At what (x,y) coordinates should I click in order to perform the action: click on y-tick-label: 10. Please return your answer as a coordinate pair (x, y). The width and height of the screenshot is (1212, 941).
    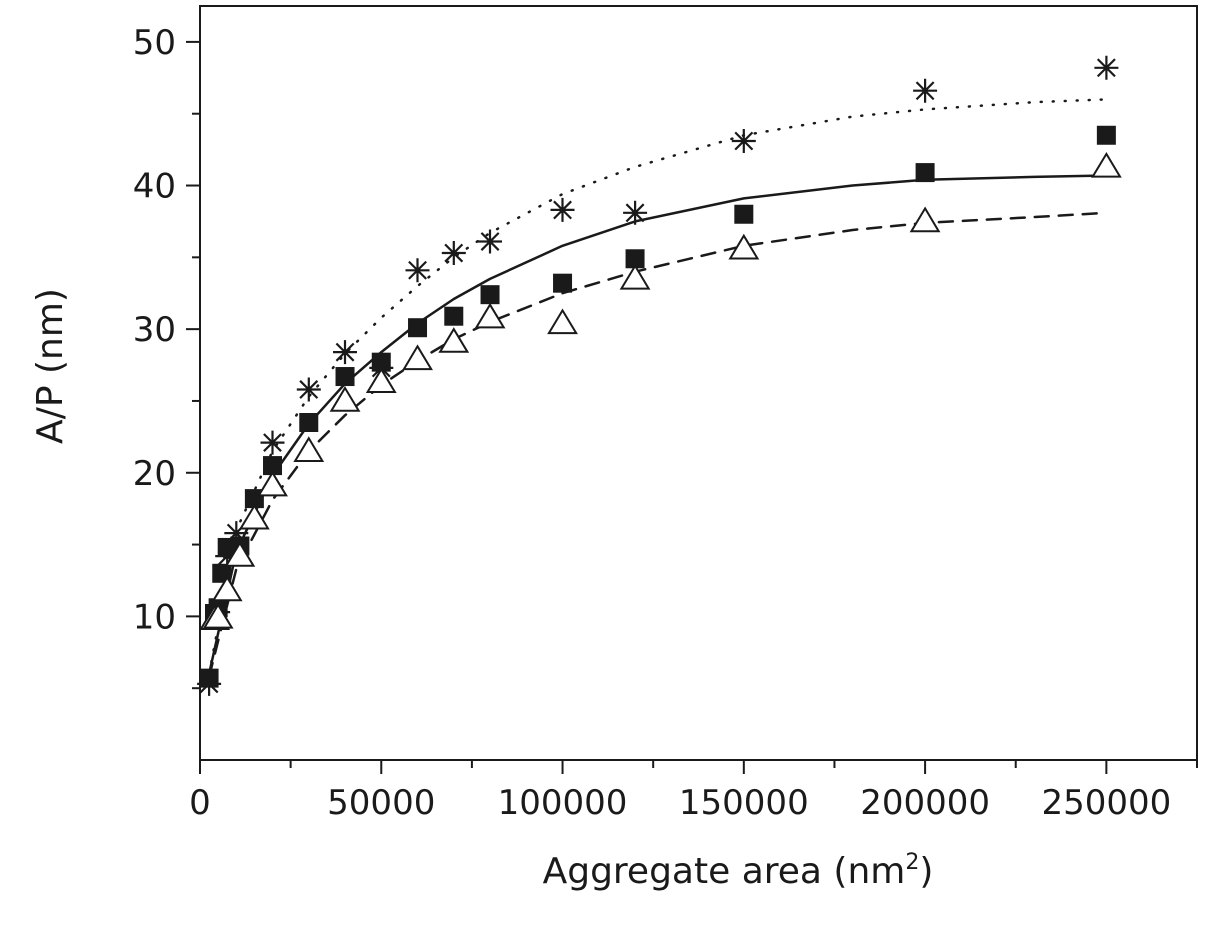
    Looking at the image, I should click on (154, 617).